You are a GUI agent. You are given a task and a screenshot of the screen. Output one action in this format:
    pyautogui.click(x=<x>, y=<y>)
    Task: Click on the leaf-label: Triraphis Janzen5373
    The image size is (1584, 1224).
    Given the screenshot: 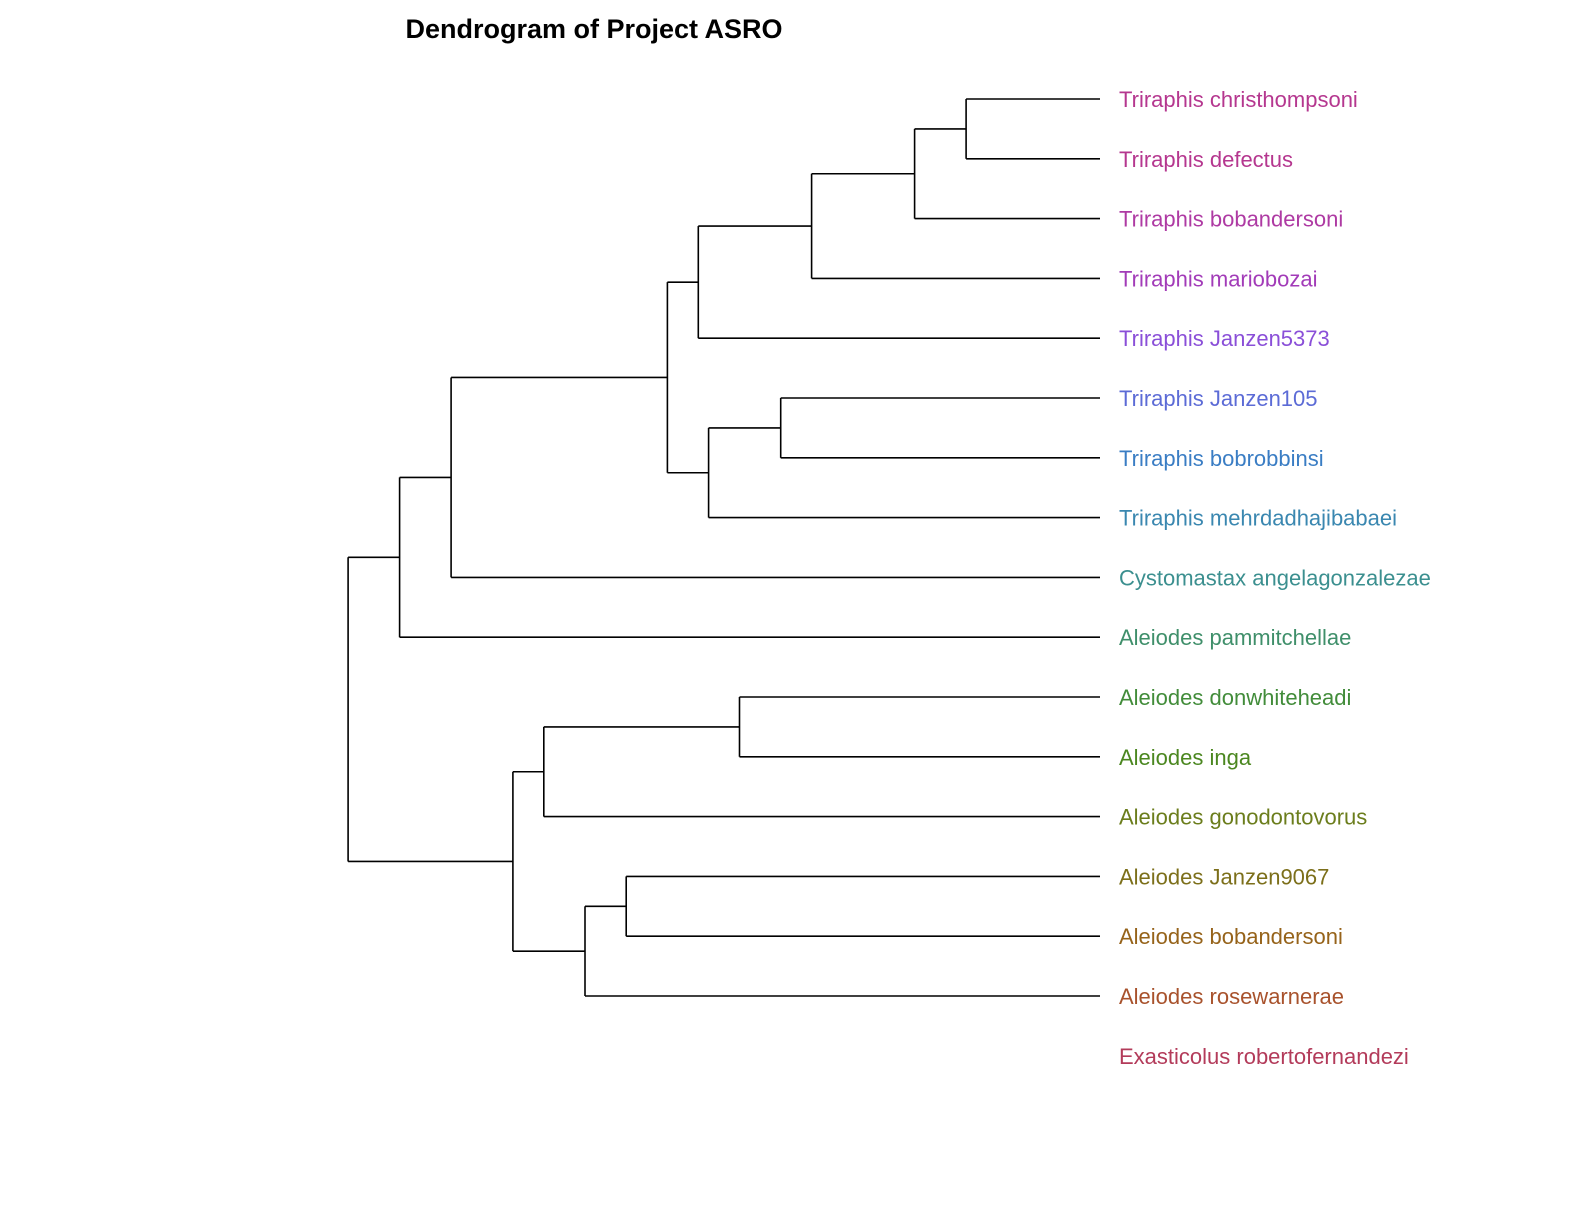 What is the action you would take?
    pyautogui.click(x=1224, y=338)
    